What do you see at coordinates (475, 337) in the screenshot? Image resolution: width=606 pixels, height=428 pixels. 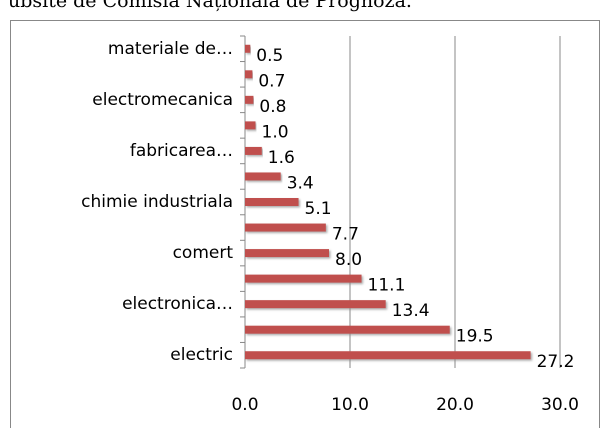 I see `value-label: 19.5` at bounding box center [475, 337].